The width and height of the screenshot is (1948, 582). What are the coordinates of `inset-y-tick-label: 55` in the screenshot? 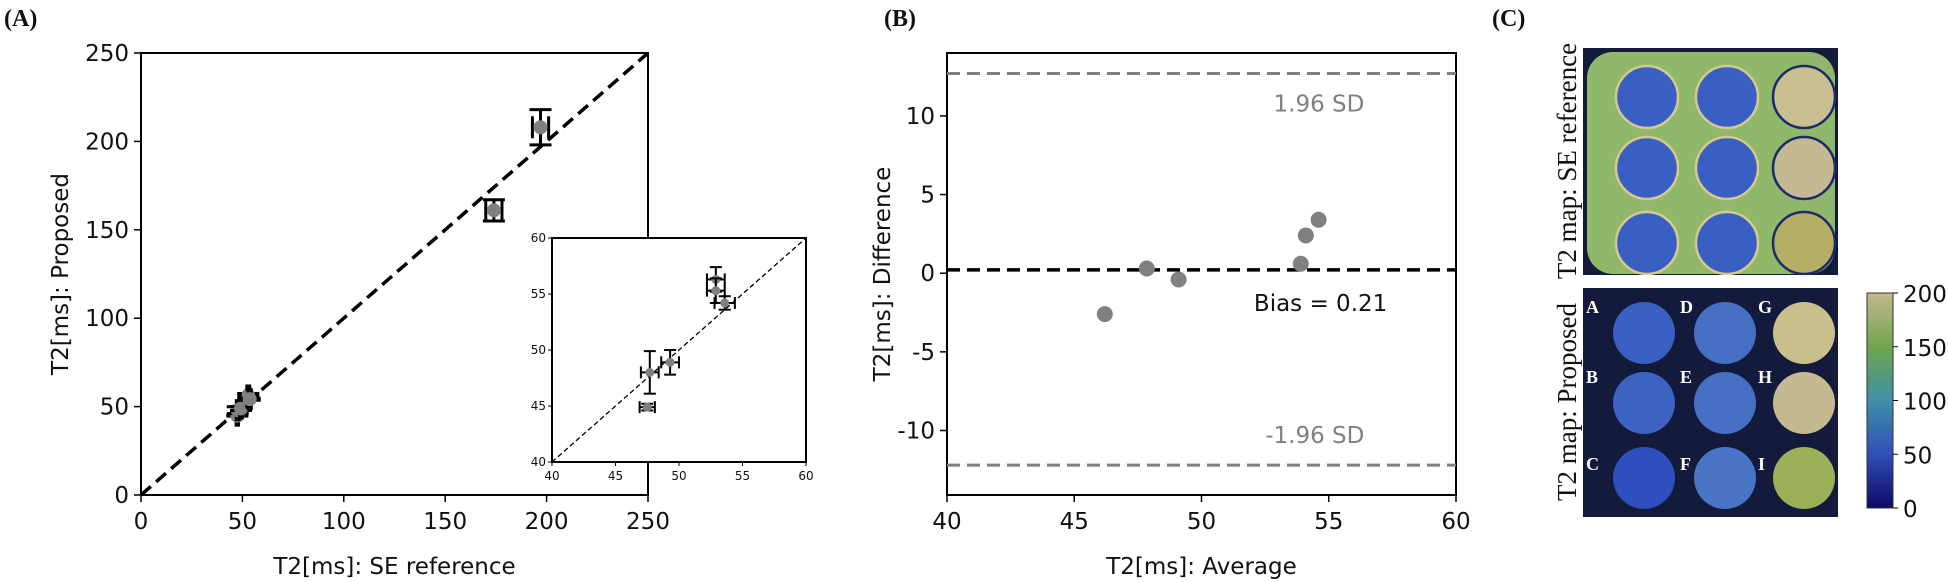 It's located at (538, 294).